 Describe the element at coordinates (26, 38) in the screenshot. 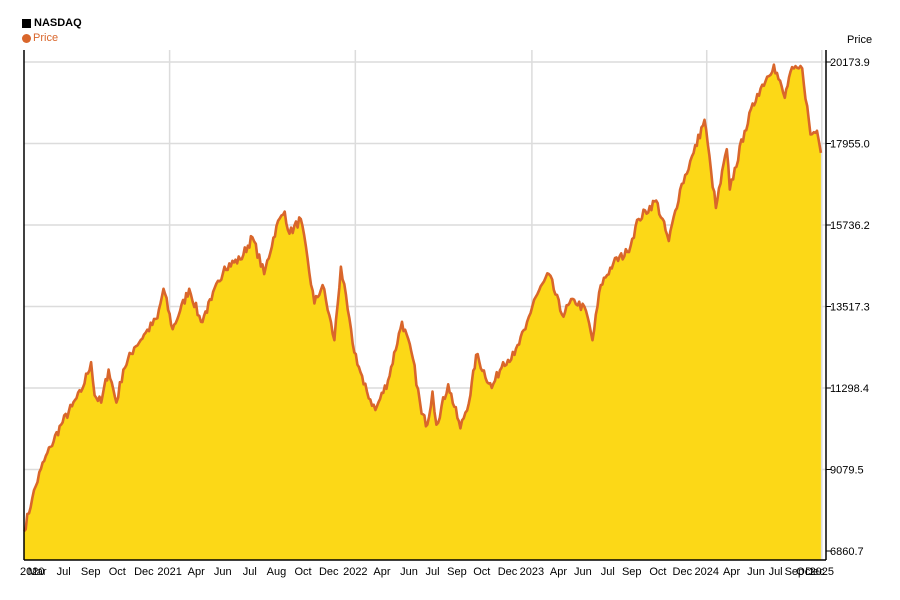

I see `legend-series-swatch` at that location.